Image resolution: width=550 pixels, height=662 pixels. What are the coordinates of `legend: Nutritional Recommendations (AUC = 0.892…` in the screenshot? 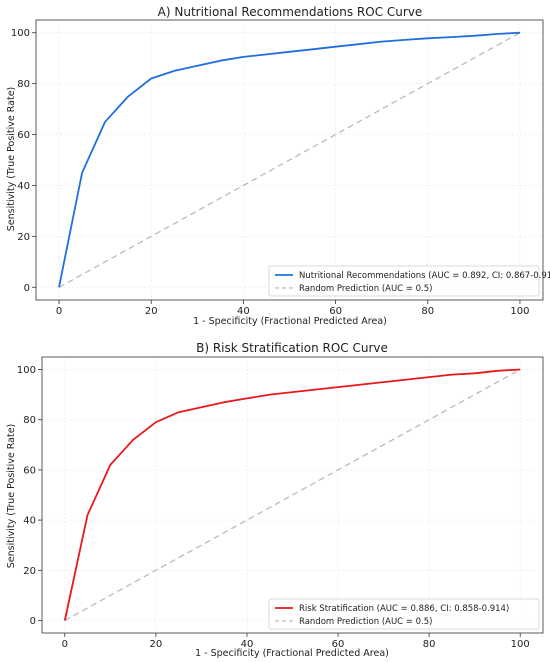 It's located at (409, 281).